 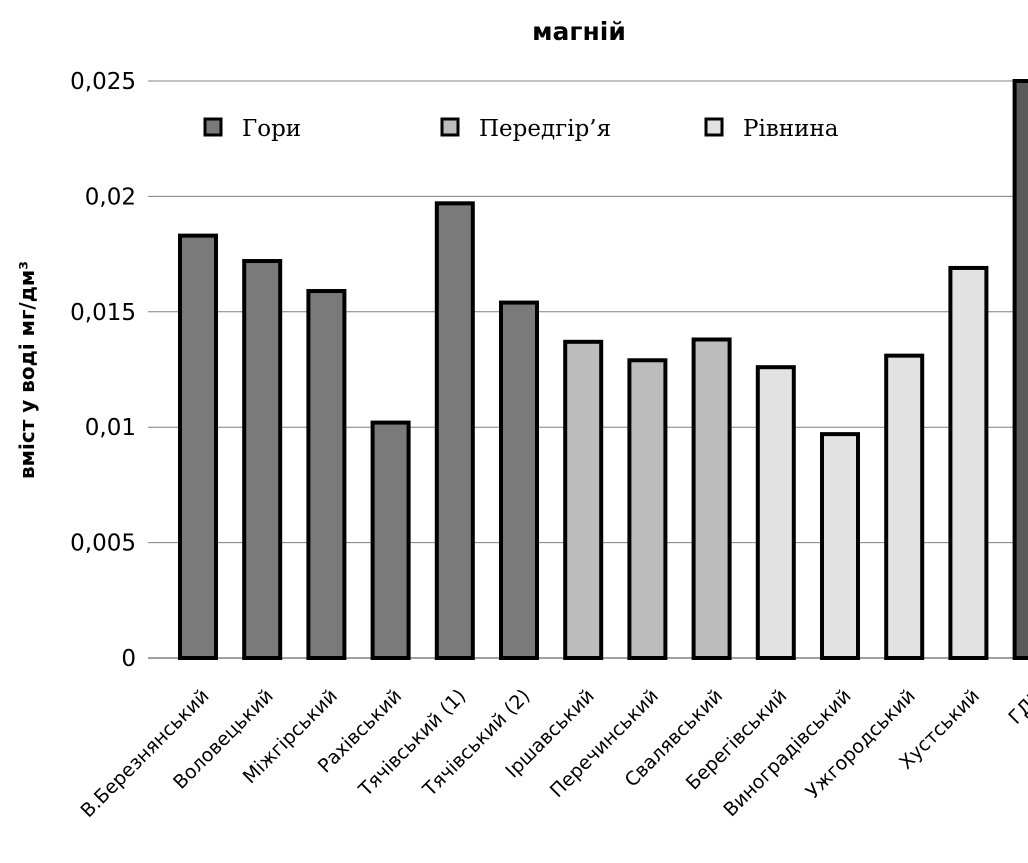 What do you see at coordinates (27, 370) in the screenshot?
I see `y-axis-label: вміст у воді мг/дм³` at bounding box center [27, 370].